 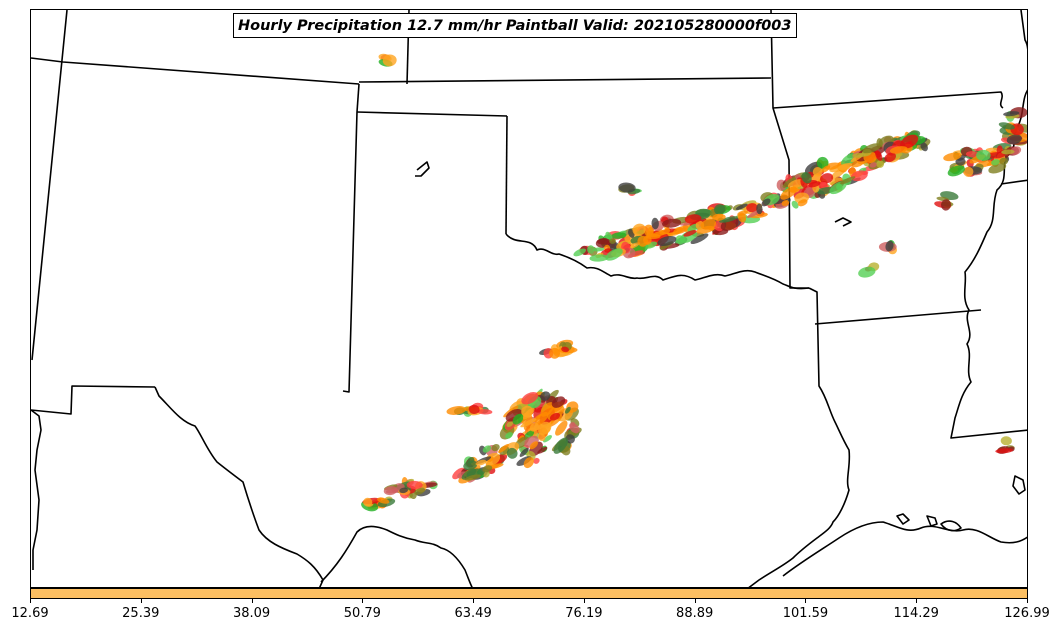 What do you see at coordinates (473, 613) in the screenshot?
I see `colorbar-tick-label: 63.49` at bounding box center [473, 613].